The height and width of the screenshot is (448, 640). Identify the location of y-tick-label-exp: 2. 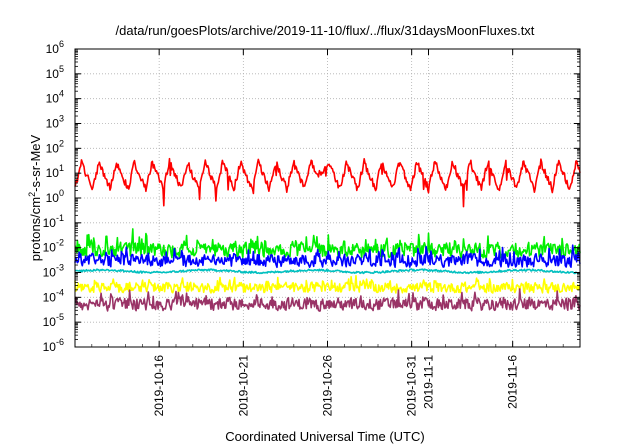
(61, 143).